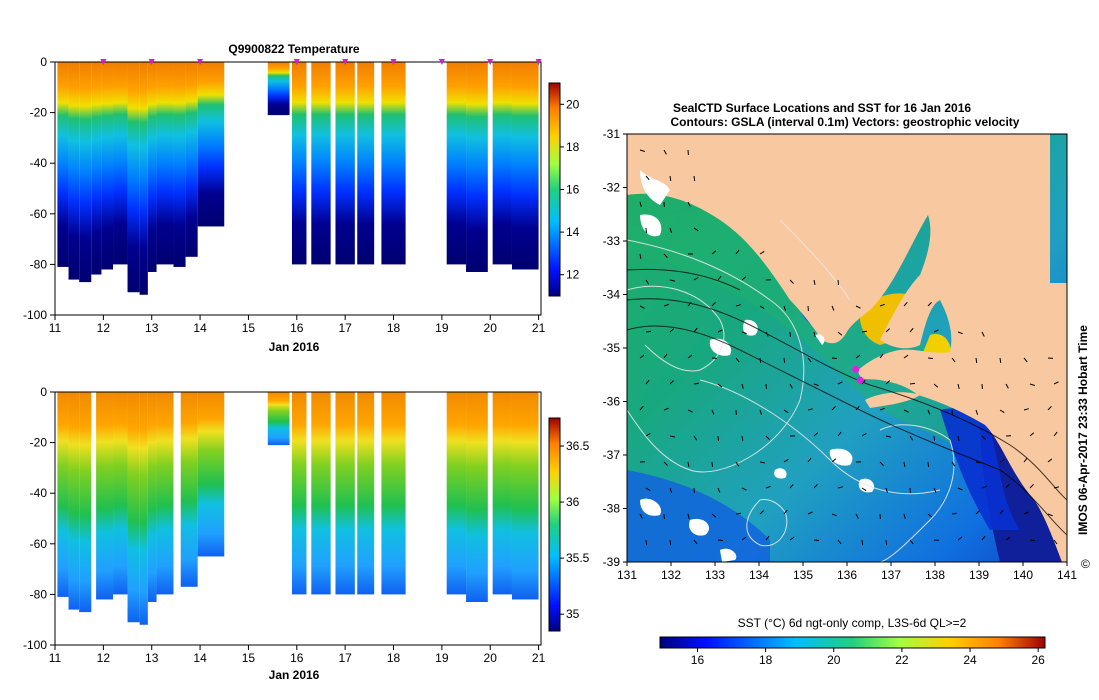  Describe the element at coordinates (612, 509) in the screenshot. I see `lat-tick-label: -38` at that location.